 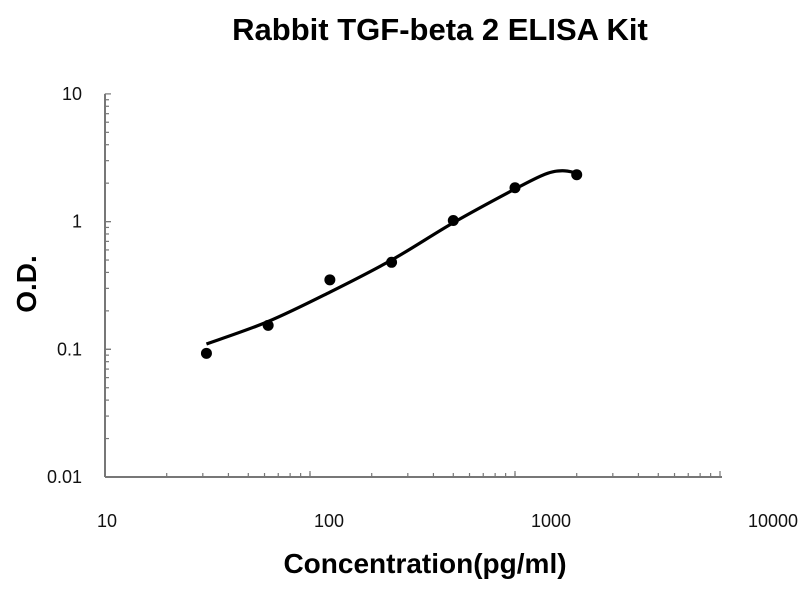 What do you see at coordinates (440, 29) in the screenshot?
I see `chart-title: Rabbit TGF-beta 2 ELISA Kit` at bounding box center [440, 29].